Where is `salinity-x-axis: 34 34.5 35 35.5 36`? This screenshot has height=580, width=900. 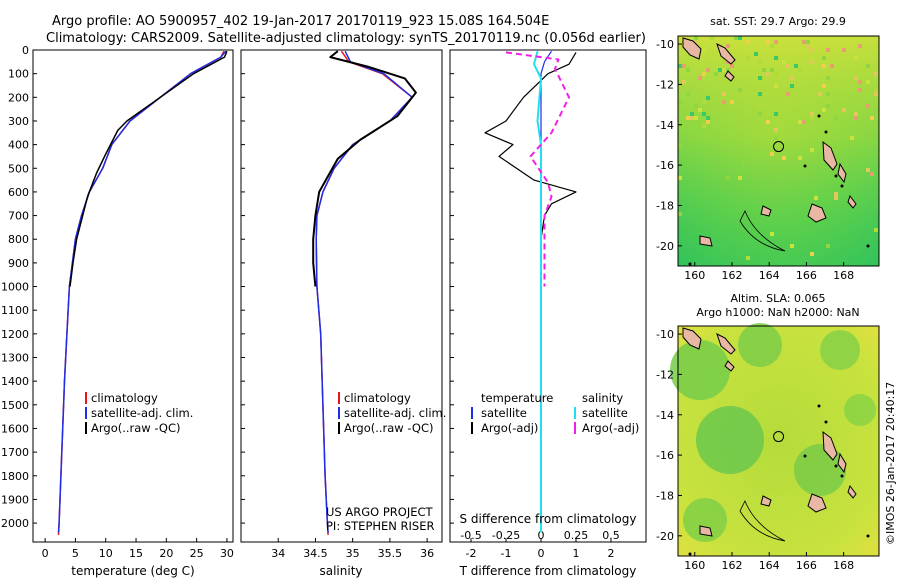 salinity-x-axis: 34 34.5 35 35.5 36 is located at coordinates (352, 549).